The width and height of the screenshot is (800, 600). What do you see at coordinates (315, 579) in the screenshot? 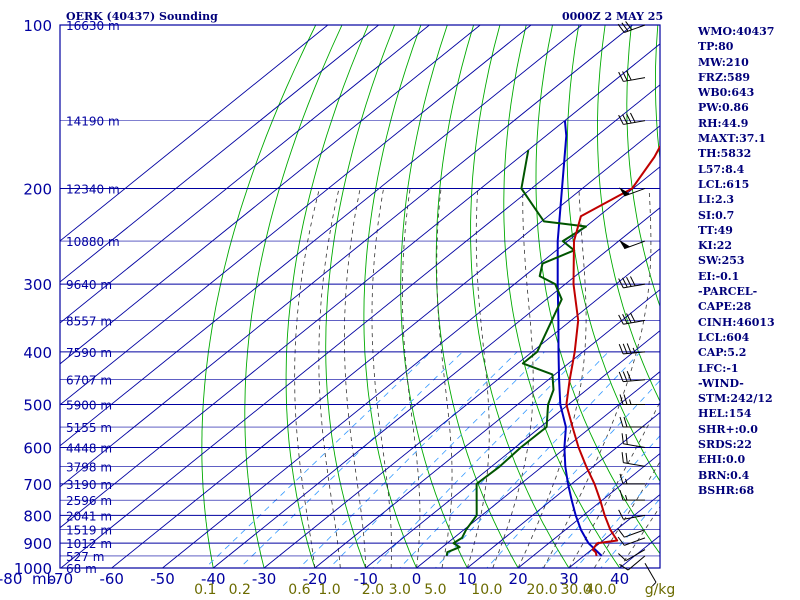
I see `temperature-tick-label: -20` at bounding box center [315, 579].